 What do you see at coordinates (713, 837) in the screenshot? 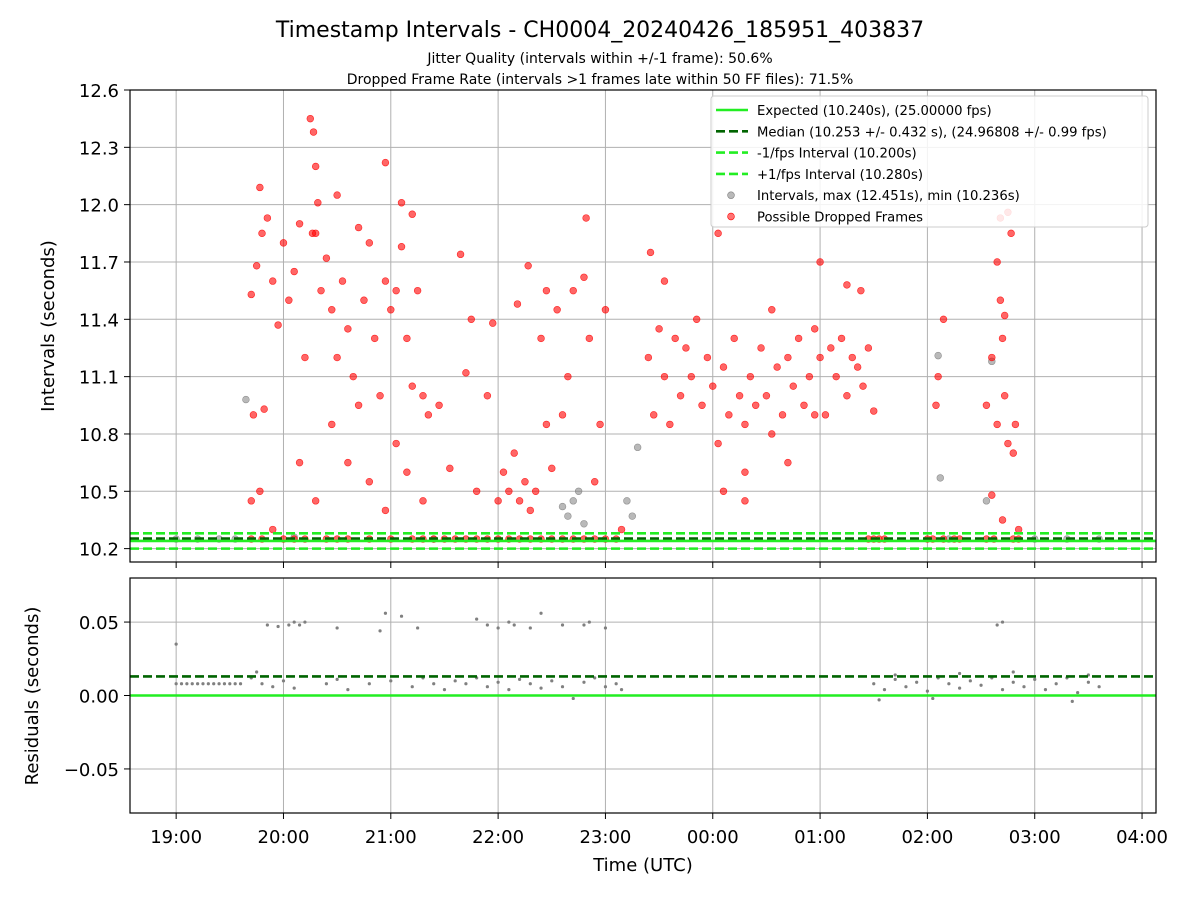
I see `x-tick-label: 00:00` at bounding box center [713, 837].